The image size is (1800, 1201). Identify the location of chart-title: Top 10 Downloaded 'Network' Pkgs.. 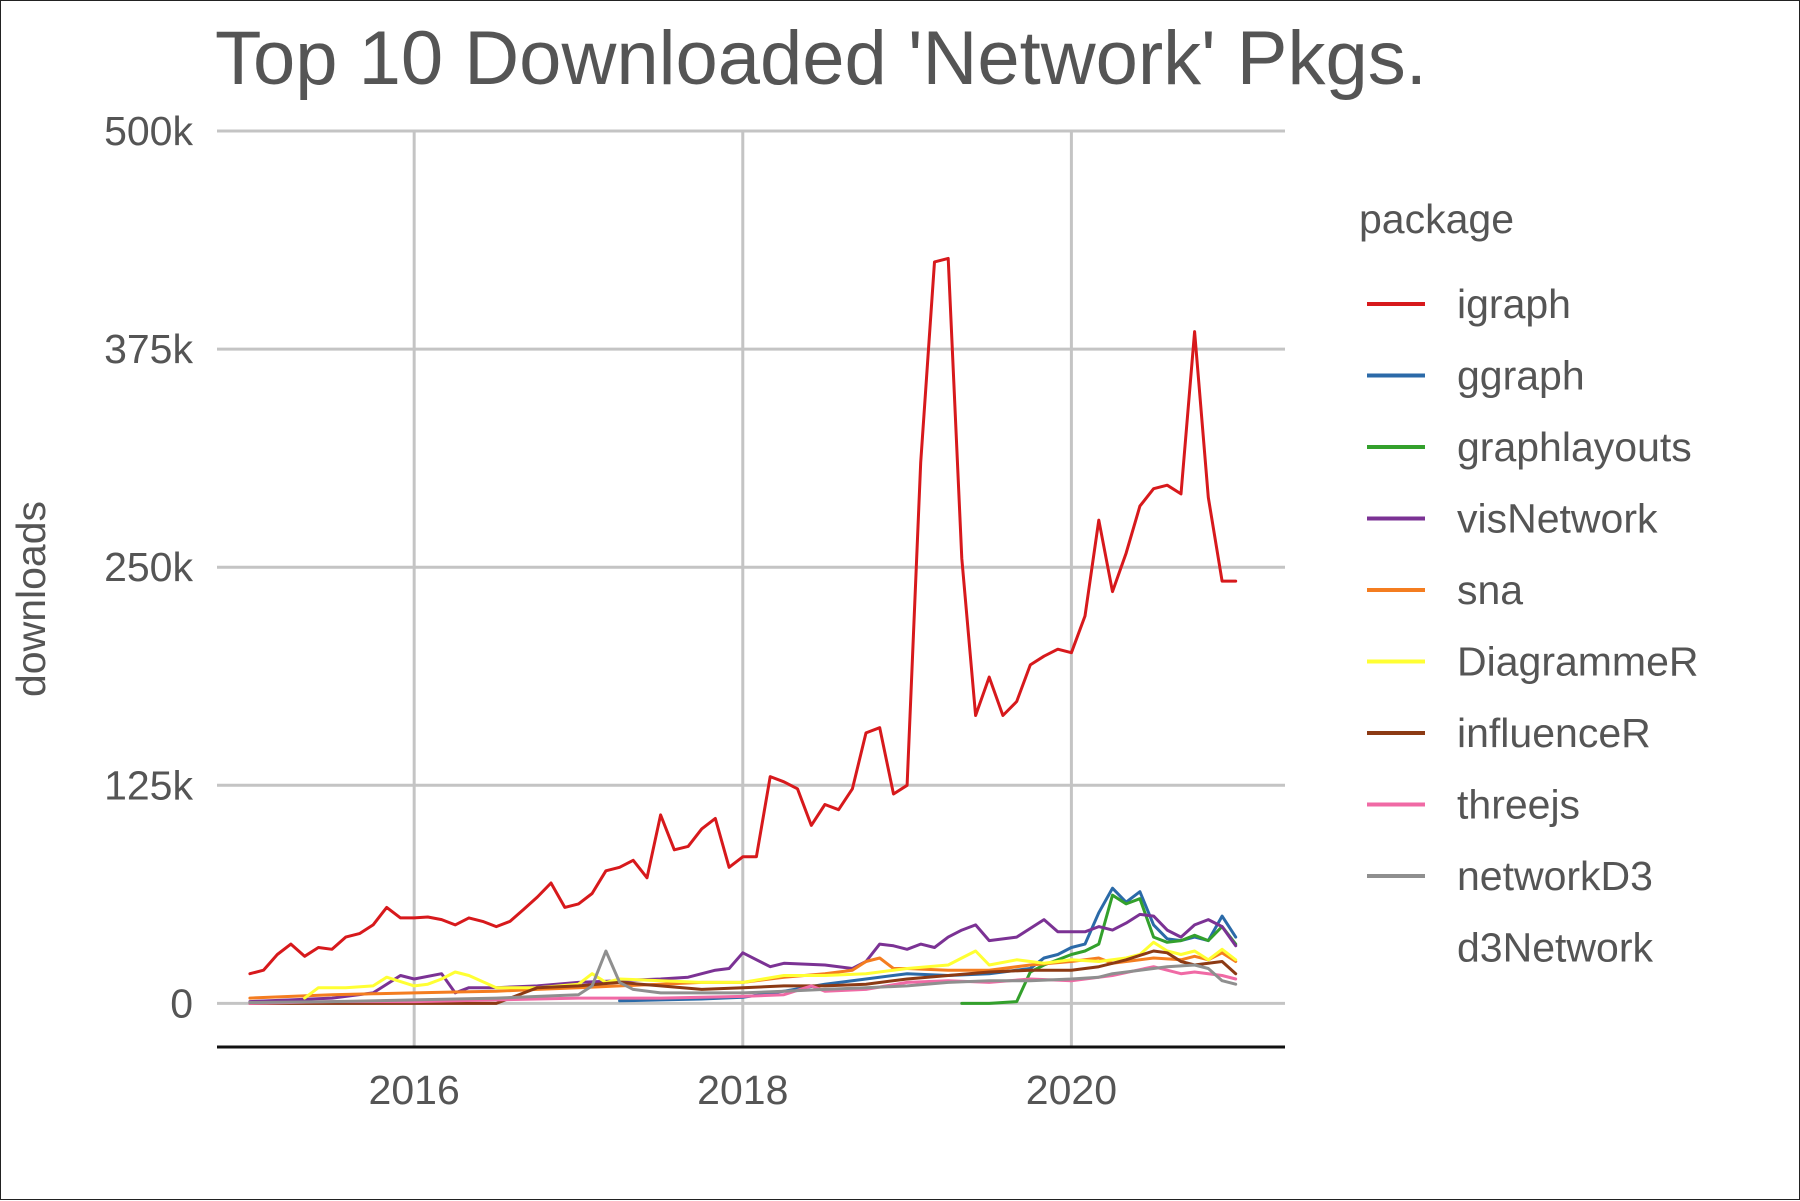
(821, 58).